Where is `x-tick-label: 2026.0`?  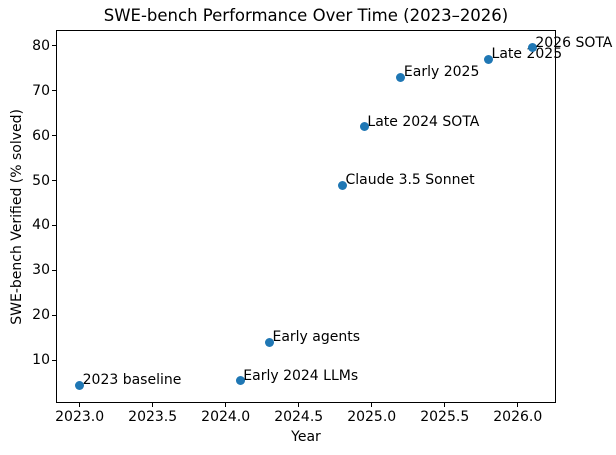 x-tick-label: 2026.0 is located at coordinates (518, 417).